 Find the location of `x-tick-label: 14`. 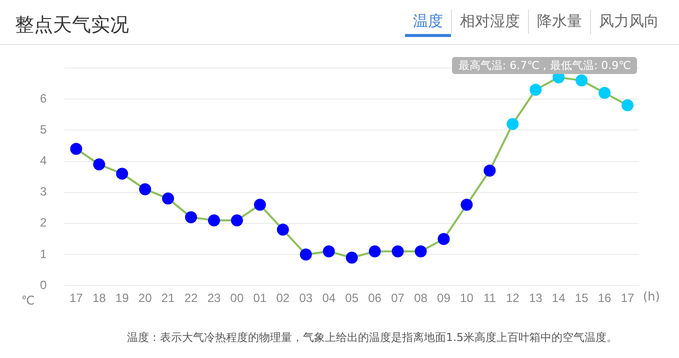

x-tick-label: 14 is located at coordinates (559, 298).